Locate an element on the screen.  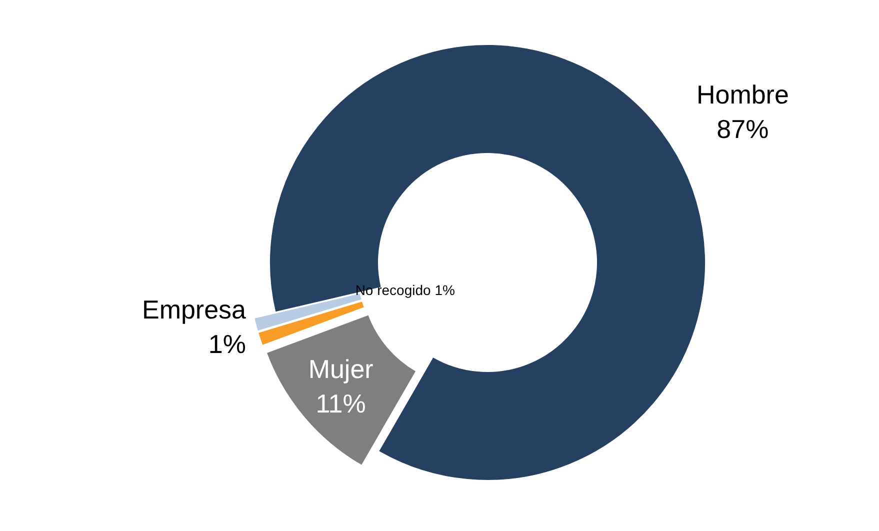
data-label: 87% is located at coordinates (742, 129).